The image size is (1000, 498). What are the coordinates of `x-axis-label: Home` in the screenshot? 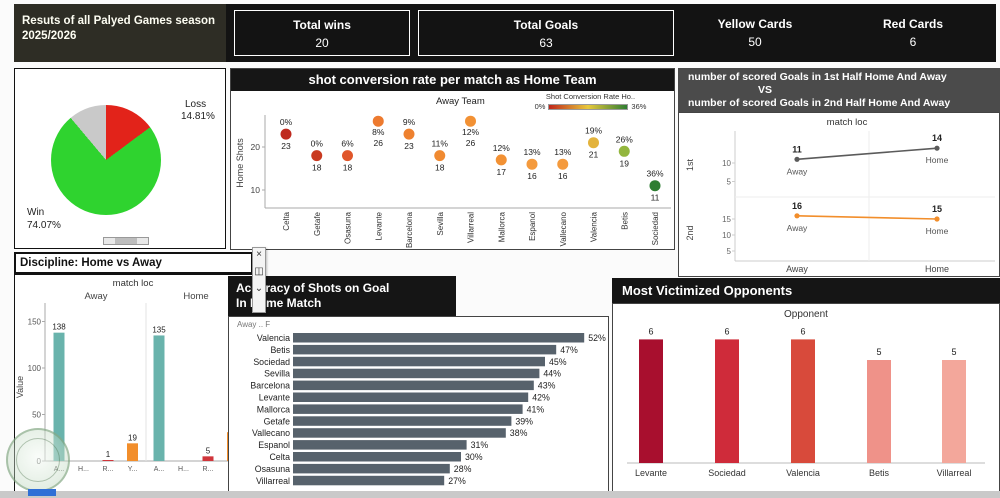 It's located at (937, 269).